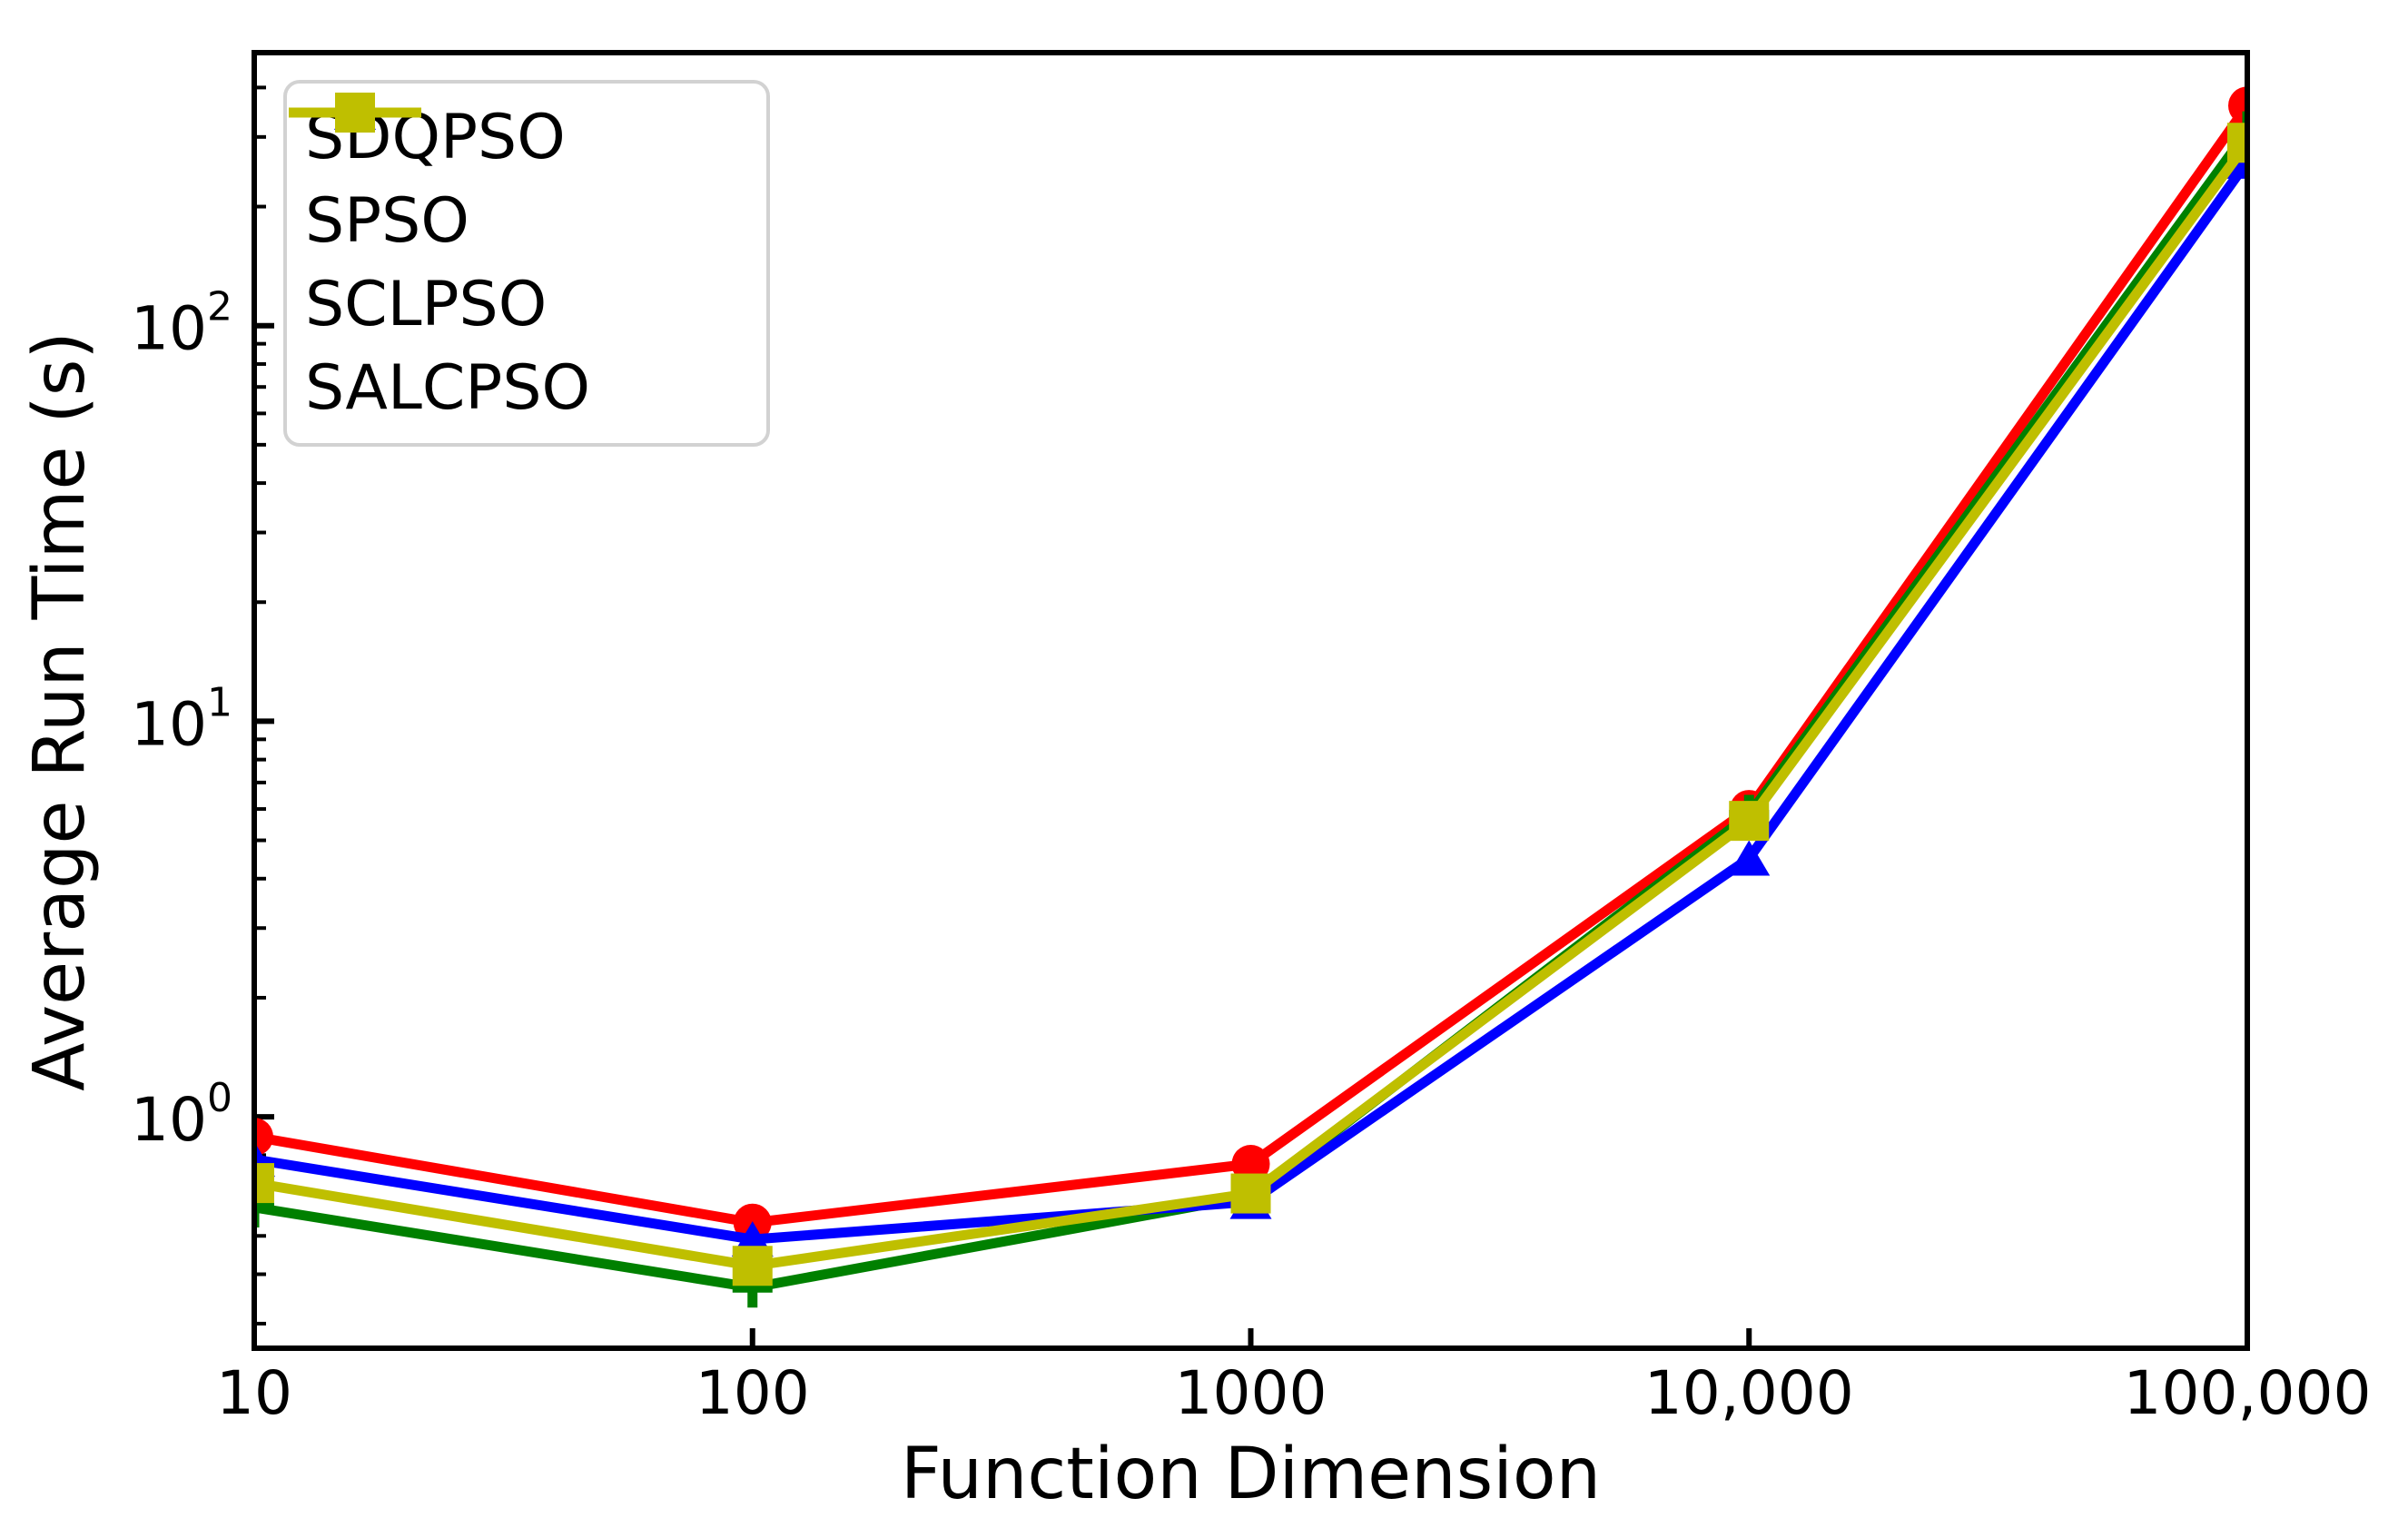  Describe the element at coordinates (60, 711) in the screenshot. I see `y-axis-title: Average Run Time (s)` at that location.